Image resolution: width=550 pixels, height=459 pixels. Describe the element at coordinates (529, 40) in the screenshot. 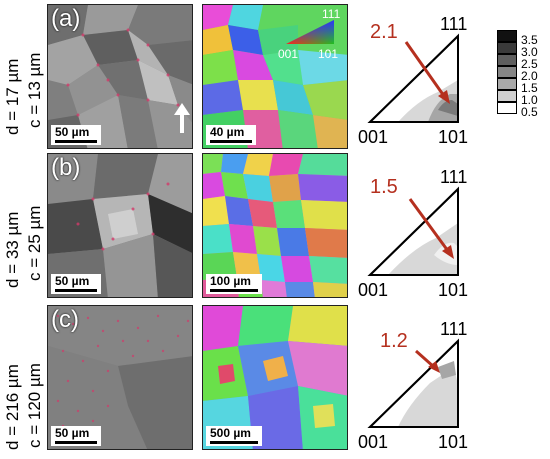

I see `legend-tick-0: 3.5` at that location.